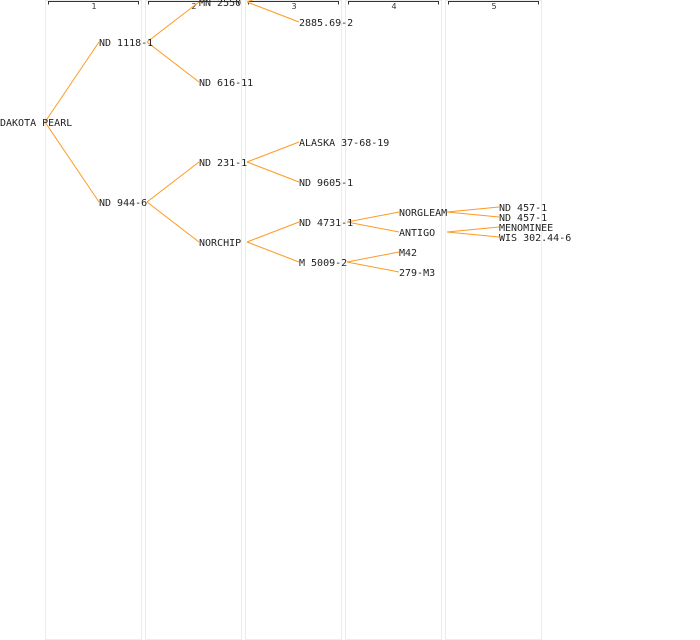  Describe the element at coordinates (423, 213) in the screenshot. I see `ancestor-node: NORGLEAM` at that location.